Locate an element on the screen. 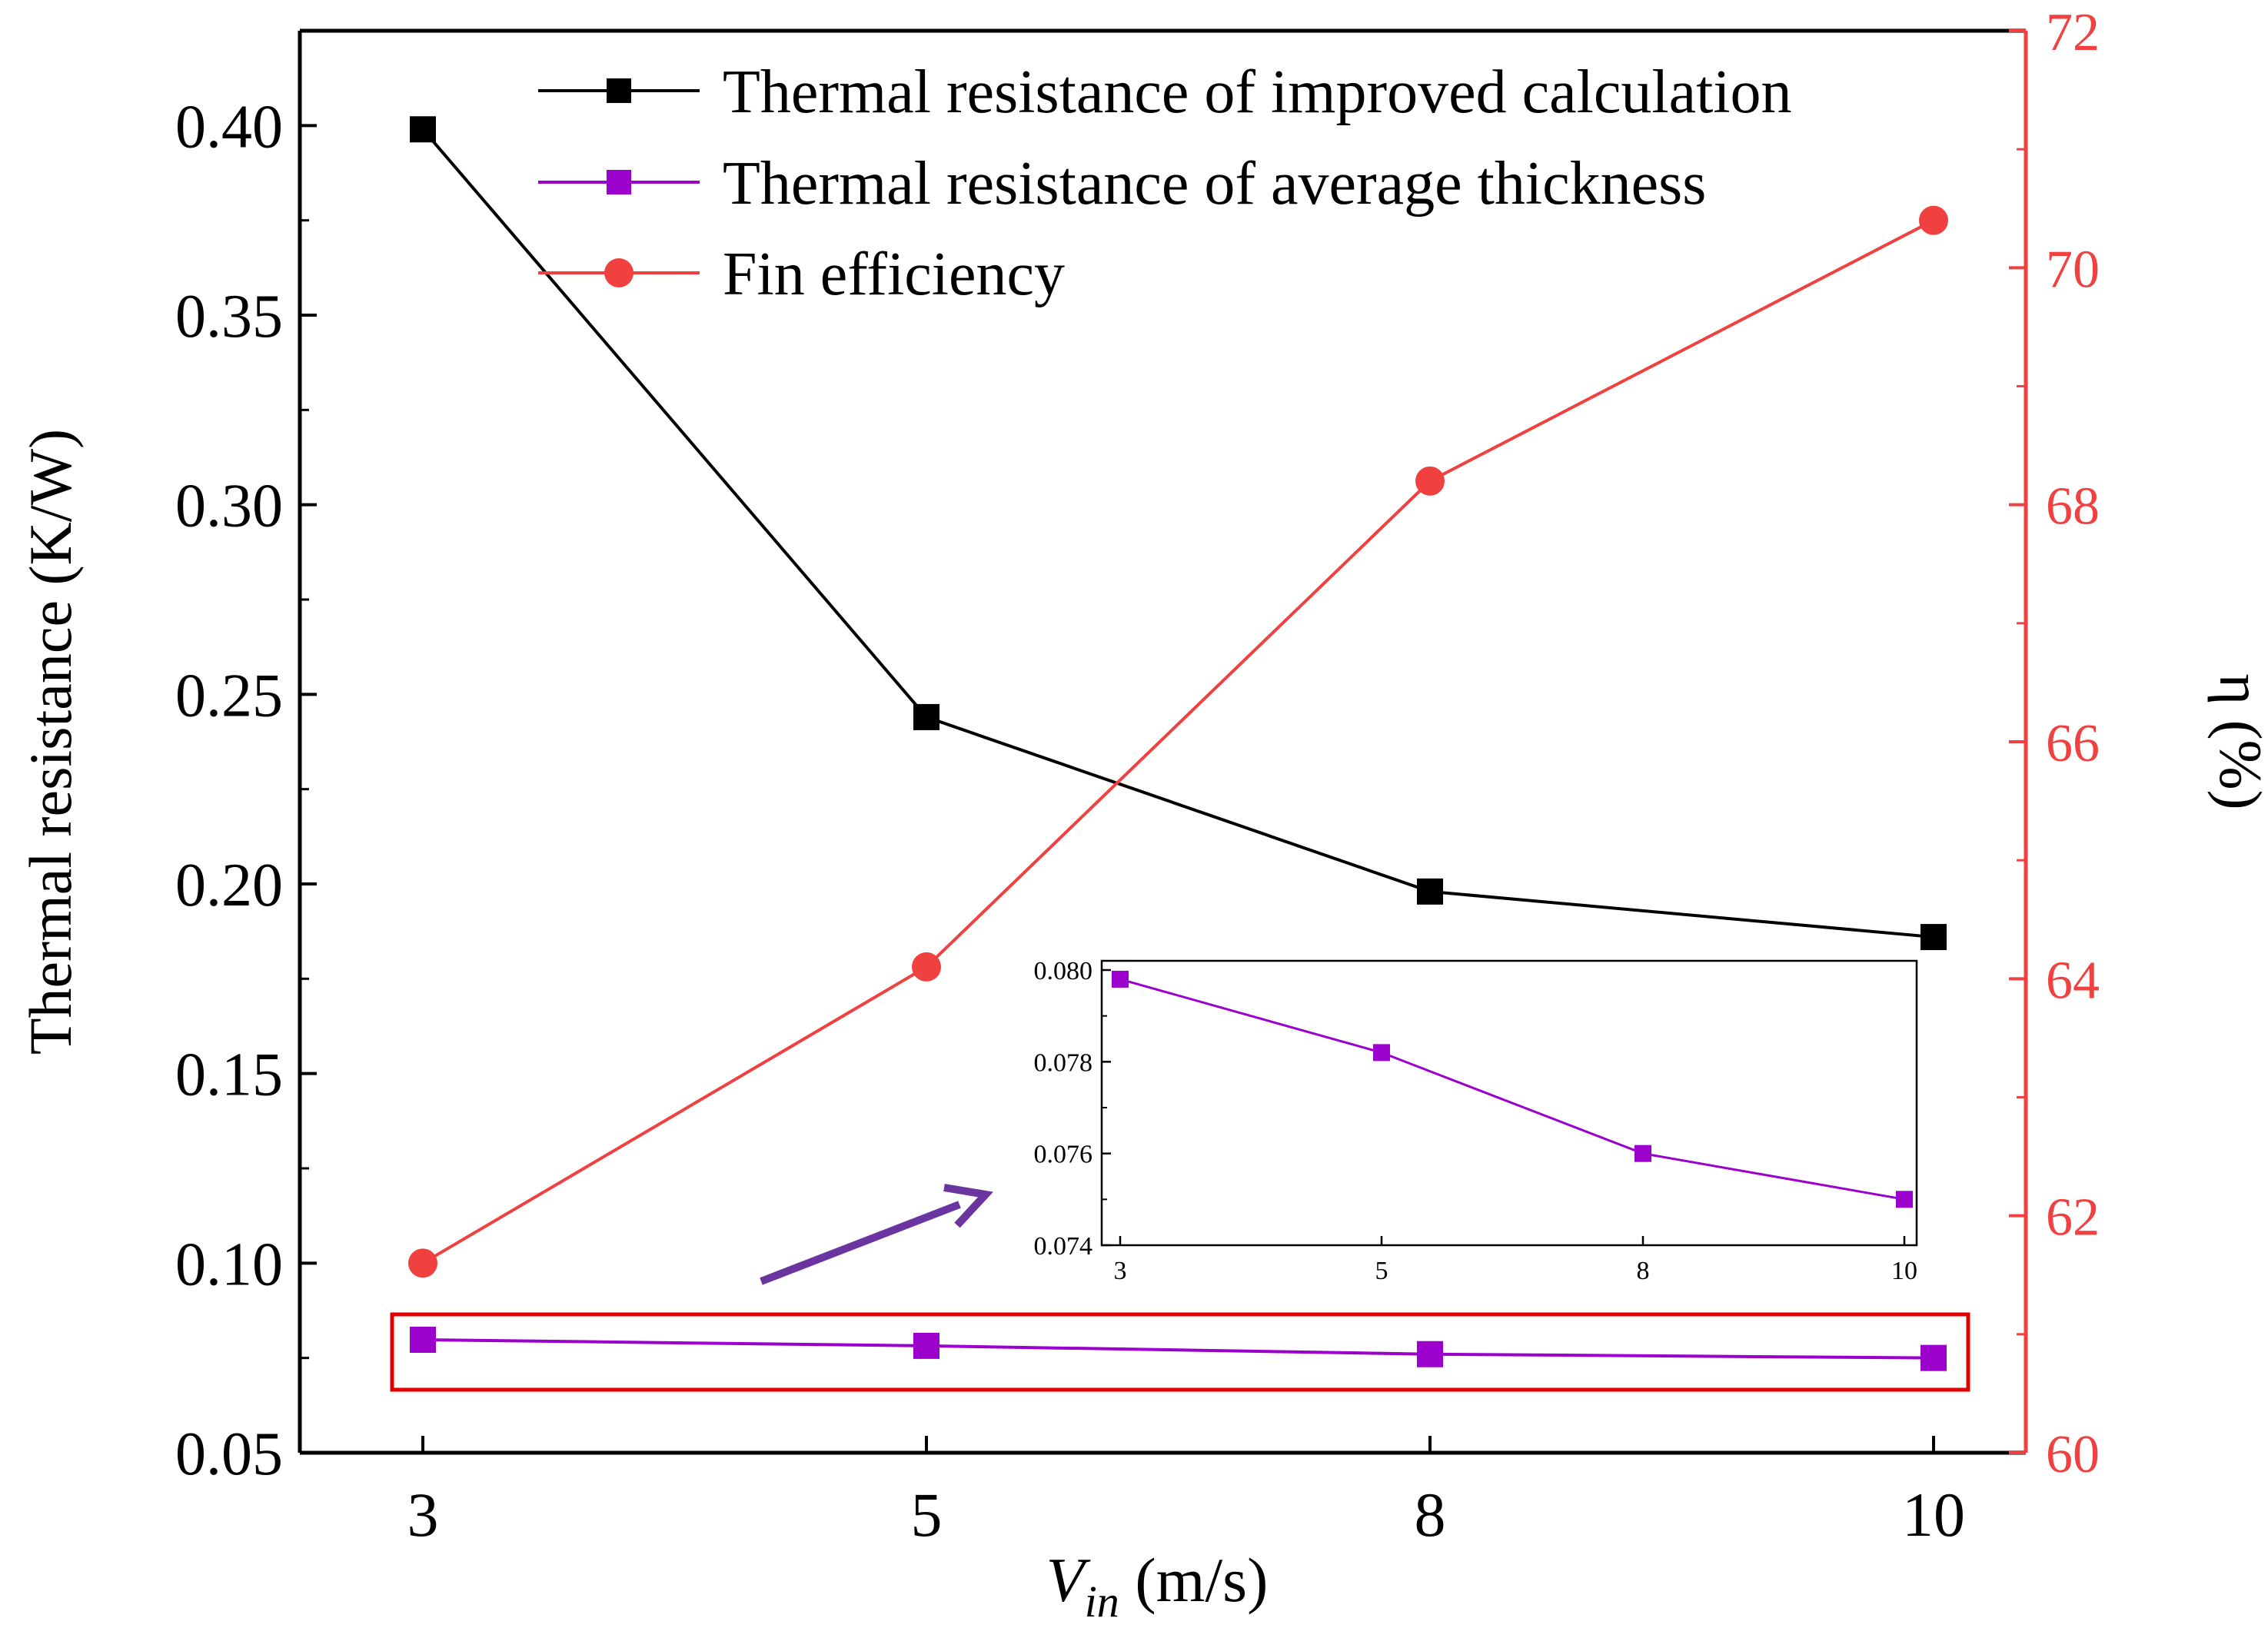  x-axis-label: Vin (m/s) is located at coordinates (1157, 1586).